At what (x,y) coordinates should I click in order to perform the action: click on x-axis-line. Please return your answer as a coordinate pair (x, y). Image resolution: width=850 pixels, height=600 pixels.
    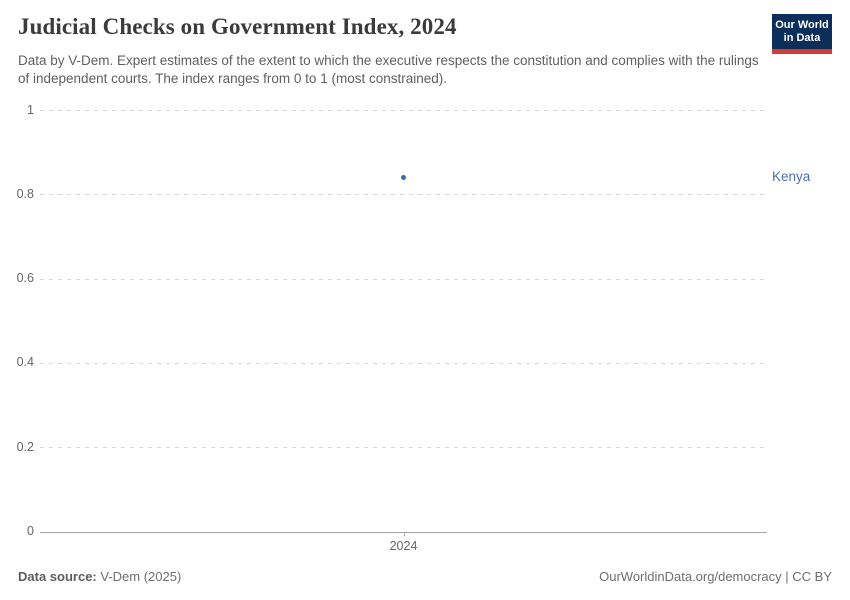
    Looking at the image, I should click on (403, 532).